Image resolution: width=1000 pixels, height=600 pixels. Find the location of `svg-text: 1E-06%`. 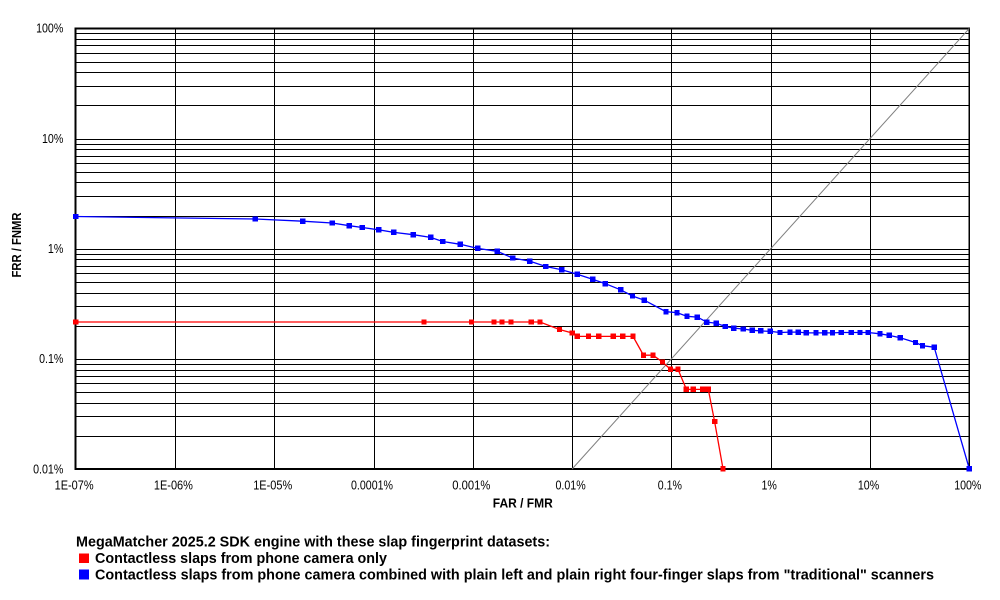

svg-text: 1E-06% is located at coordinates (173, 484).